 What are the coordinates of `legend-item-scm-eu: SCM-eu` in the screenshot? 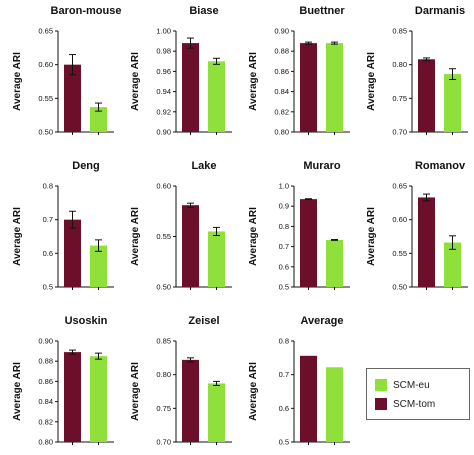 It's located at (402, 385).